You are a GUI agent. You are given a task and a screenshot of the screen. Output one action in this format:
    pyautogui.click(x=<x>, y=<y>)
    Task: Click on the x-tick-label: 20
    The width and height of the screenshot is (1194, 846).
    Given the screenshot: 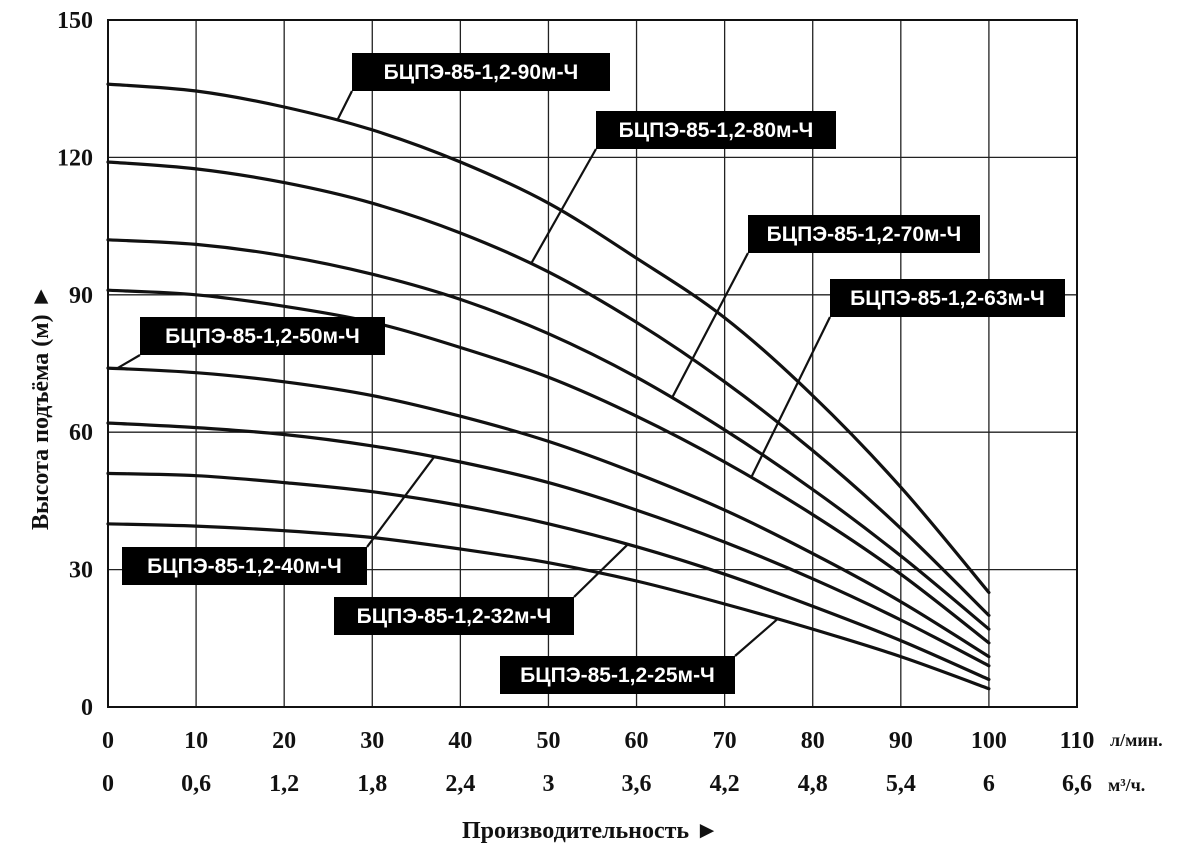 What is the action you would take?
    pyautogui.click(x=284, y=741)
    